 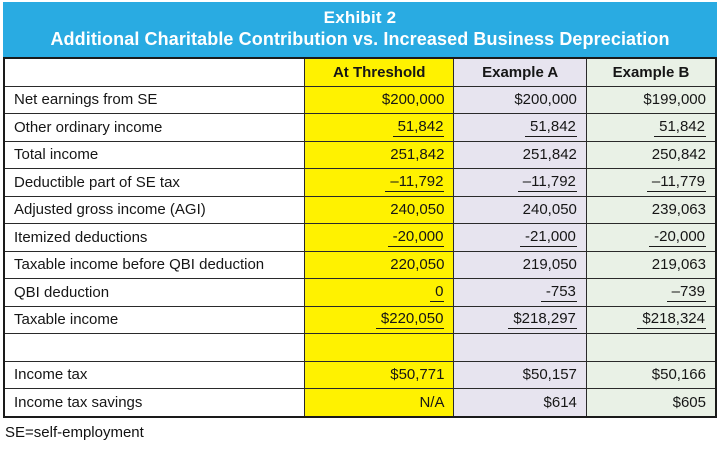 What do you see at coordinates (379, 154) in the screenshot?
I see `cell-threshold: 251,842` at bounding box center [379, 154].